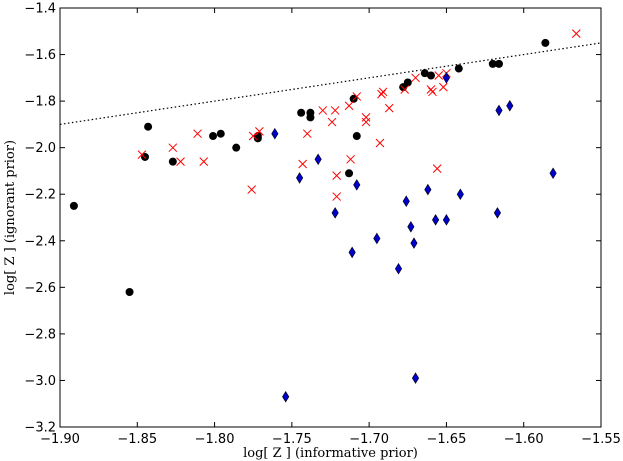  What do you see at coordinates (40, 102) in the screenshot?
I see `y-tick-label: −1.8` at bounding box center [40, 102].